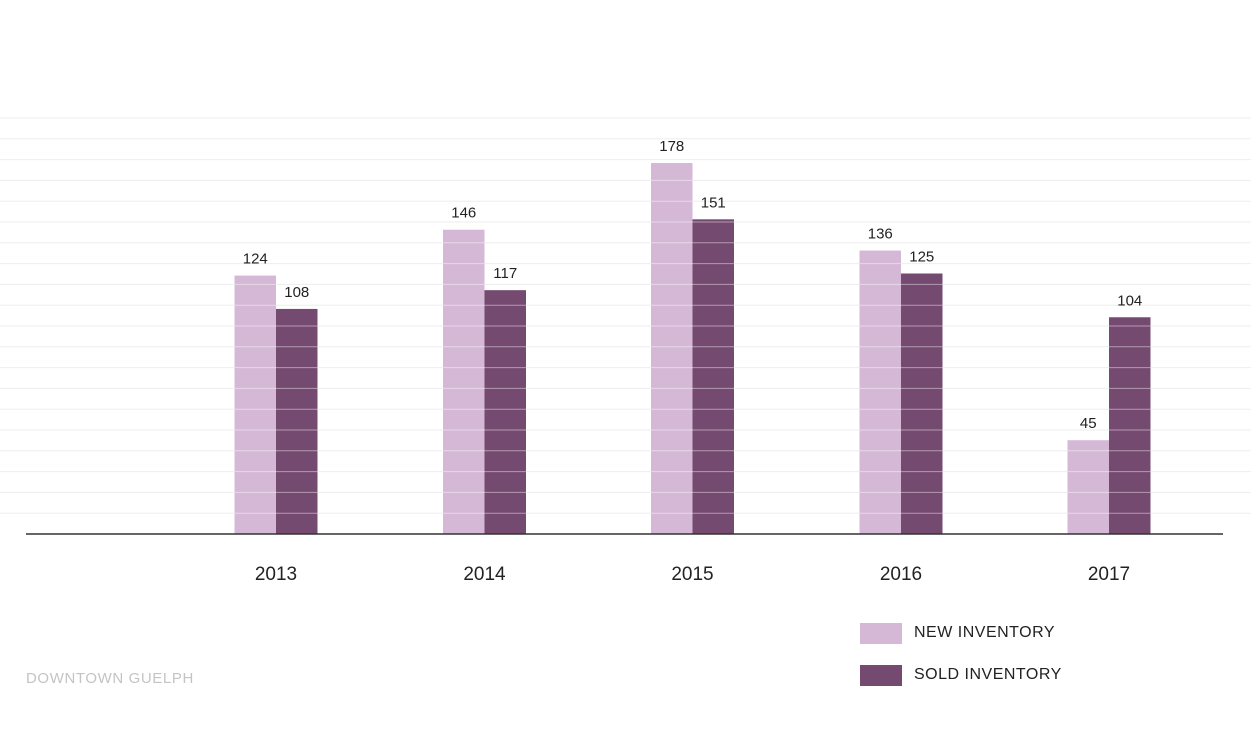 This screenshot has width=1251, height=730. What do you see at coordinates (1109, 574) in the screenshot?
I see `x-tick-label-2017: 2017` at bounding box center [1109, 574].